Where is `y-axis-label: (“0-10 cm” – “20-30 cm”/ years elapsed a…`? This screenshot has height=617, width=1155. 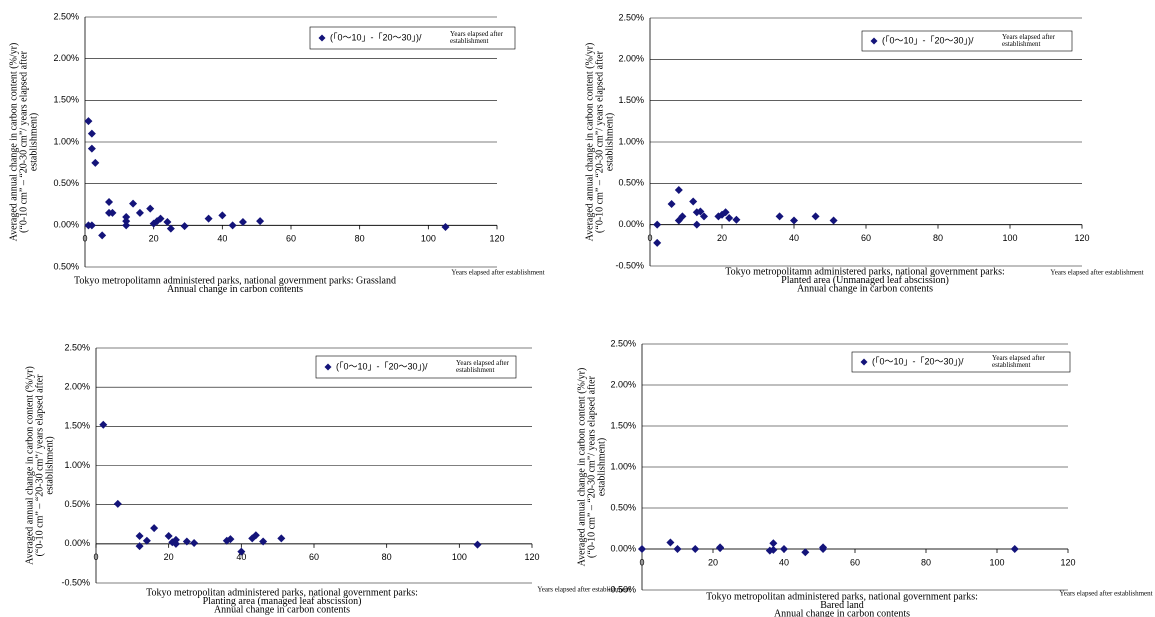
y-axis-label: (“0-10 cm” – “20-30 cm”/ years elapsed a… is located at coordinates (599, 141).